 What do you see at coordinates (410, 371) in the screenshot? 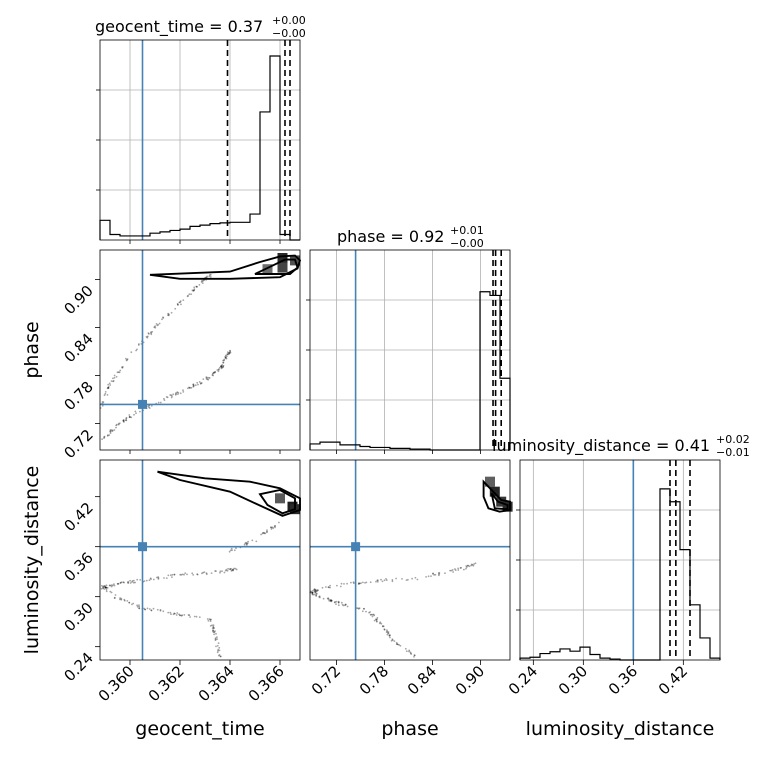
I see `histogram-phase` at bounding box center [410, 371].